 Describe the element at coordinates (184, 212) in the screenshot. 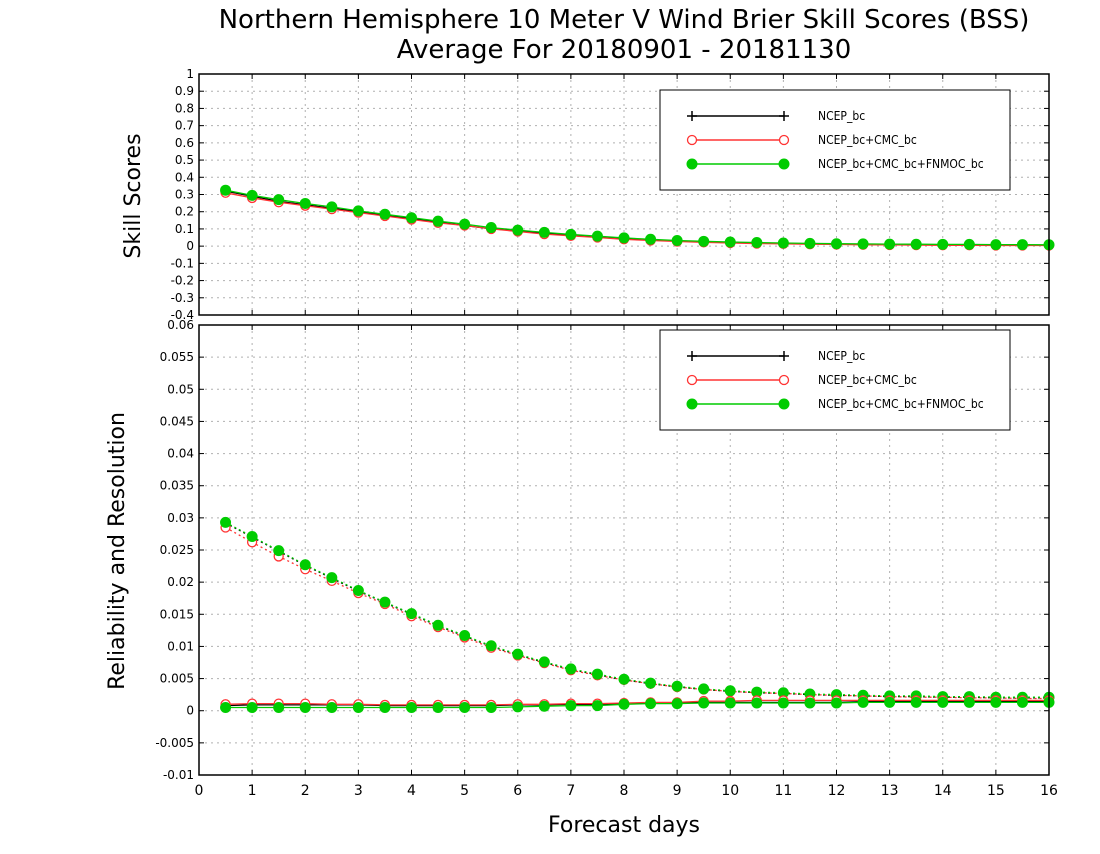

I see `y-tick-label: 0.2` at that location.